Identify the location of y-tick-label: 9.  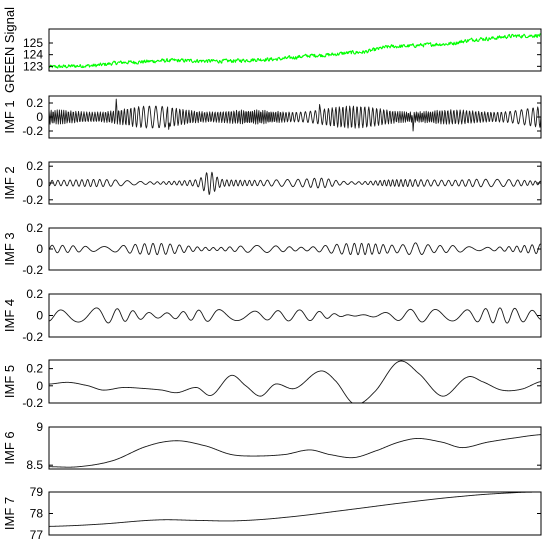
(39, 427).